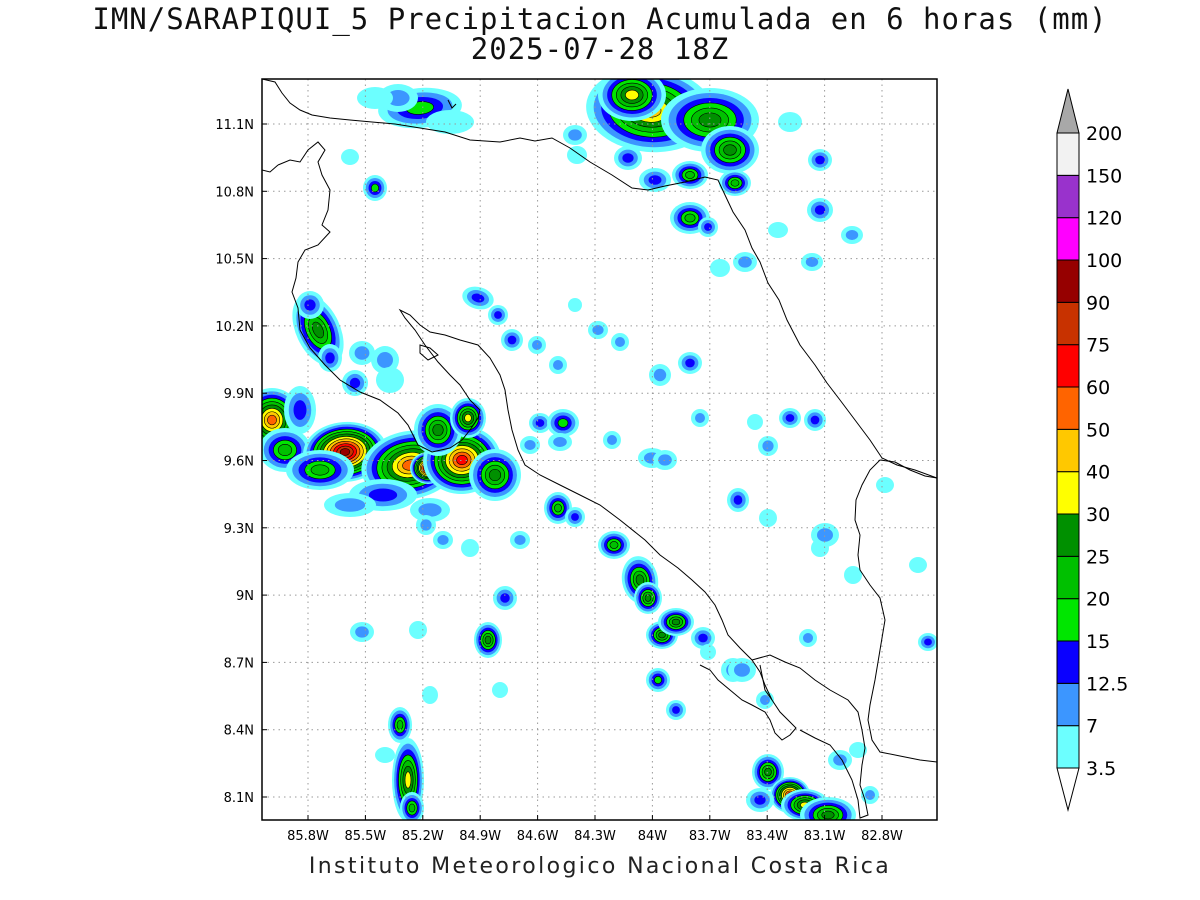  I want to click on lat-tick-label: 9.9N, so click(239, 394).